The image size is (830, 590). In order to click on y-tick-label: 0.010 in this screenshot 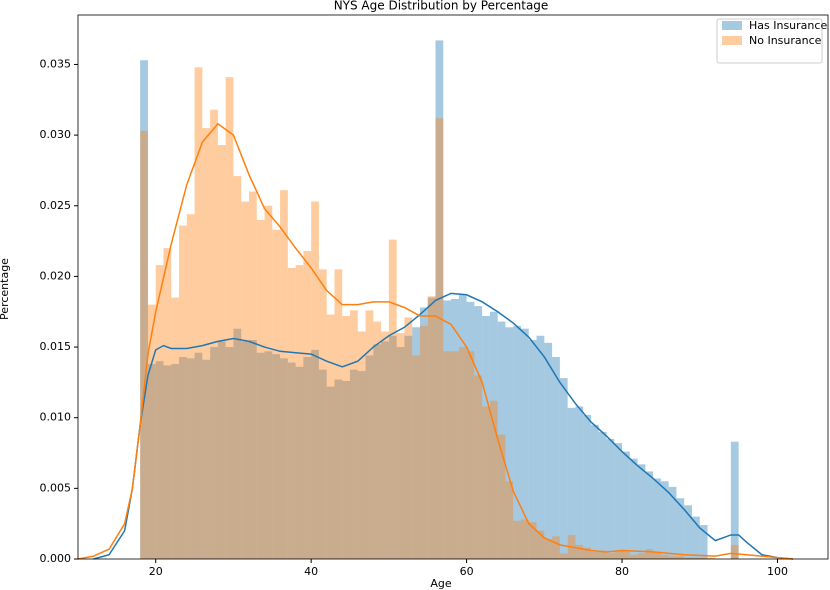, I will do `click(56, 417)`.